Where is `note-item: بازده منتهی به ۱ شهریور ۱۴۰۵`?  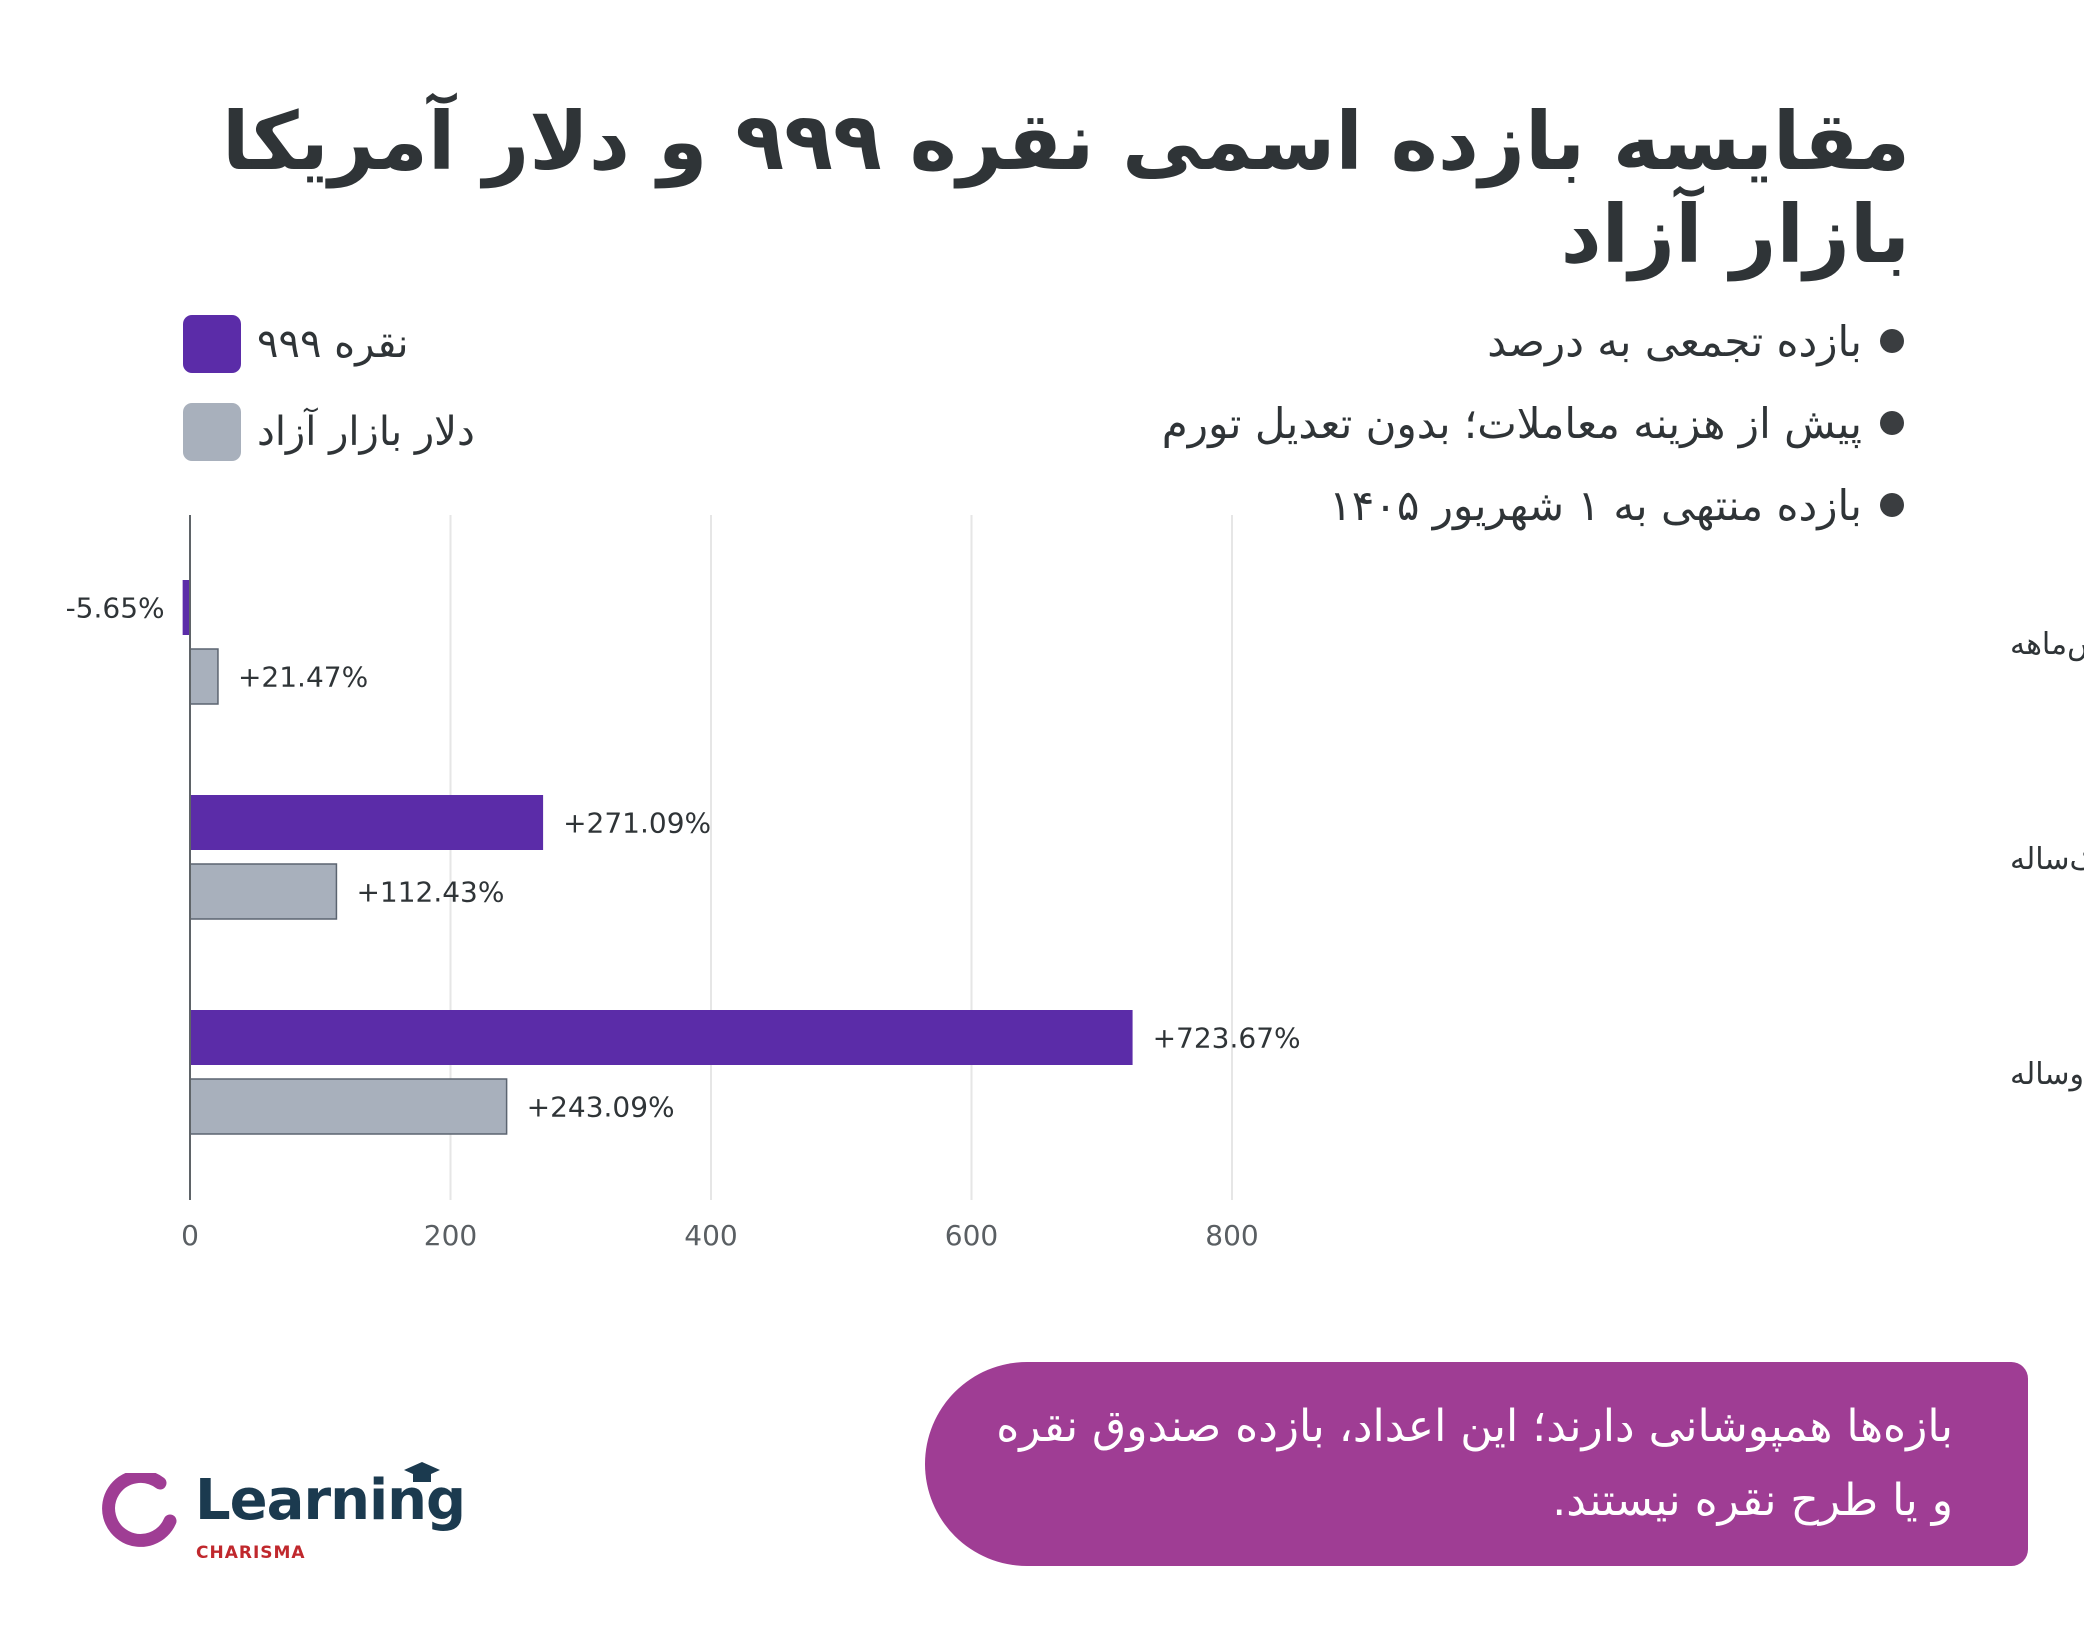 note-item: بازده منتهی به ۱ شهریور ۱۴۰۵ is located at coordinates (1533, 505).